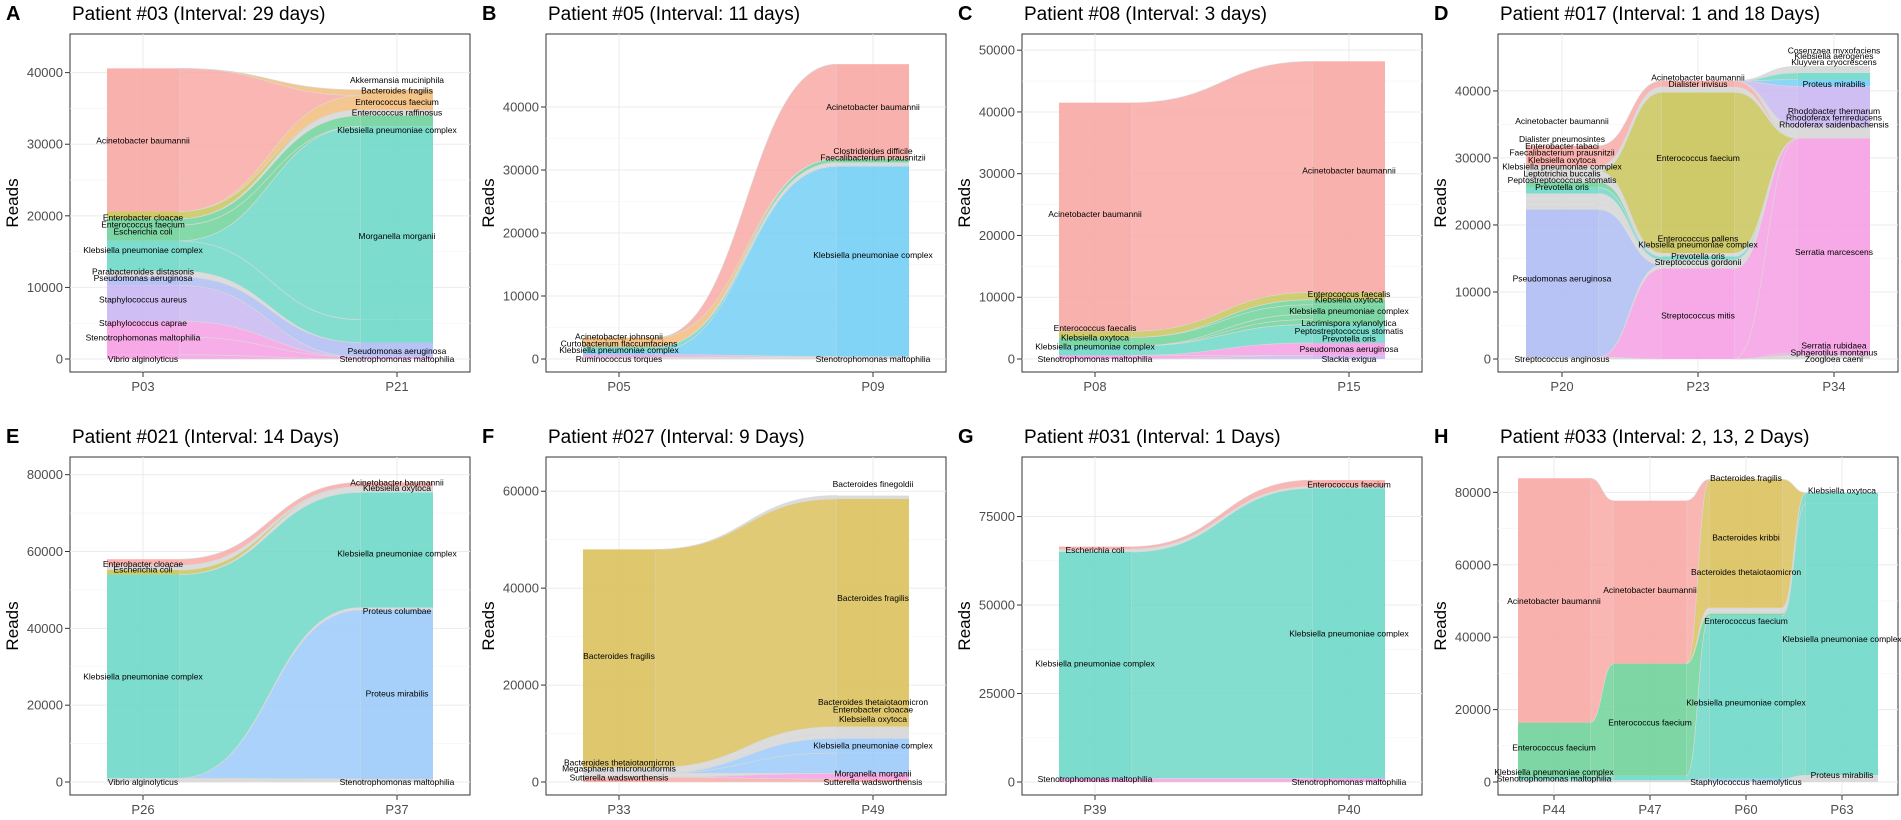 The width and height of the screenshot is (1901, 820). What do you see at coordinates (1152, 437) in the screenshot?
I see `panel-title: Patient #031 (Interval: 1 Days)` at bounding box center [1152, 437].